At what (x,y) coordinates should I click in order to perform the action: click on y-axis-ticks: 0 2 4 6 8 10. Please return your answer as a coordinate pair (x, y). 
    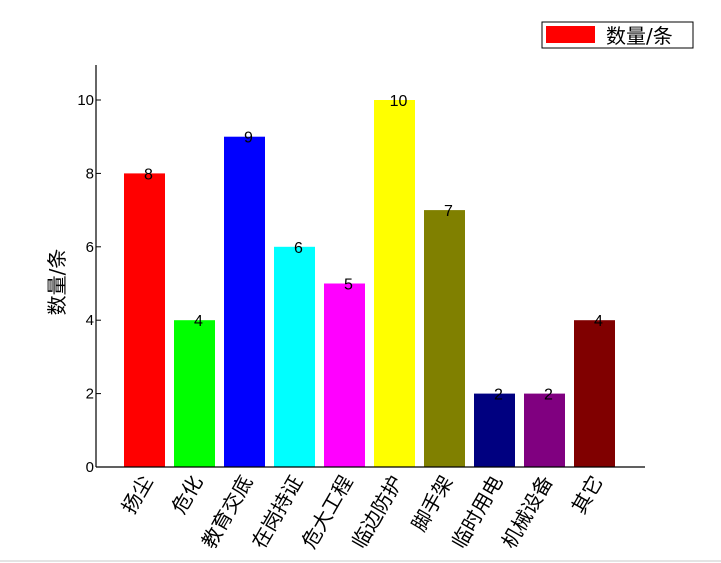
    Looking at the image, I should click on (89, 284).